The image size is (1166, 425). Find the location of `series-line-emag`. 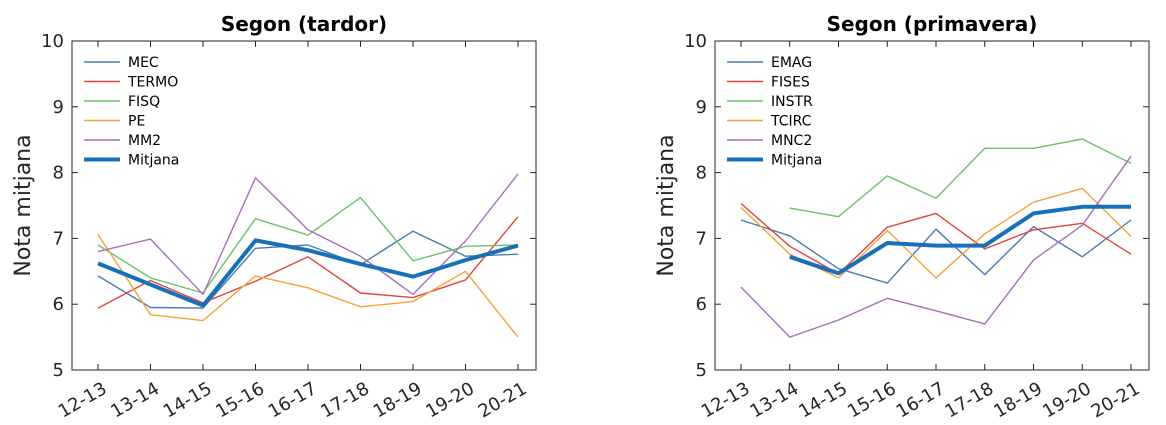

series-line-emag is located at coordinates (936, 251).